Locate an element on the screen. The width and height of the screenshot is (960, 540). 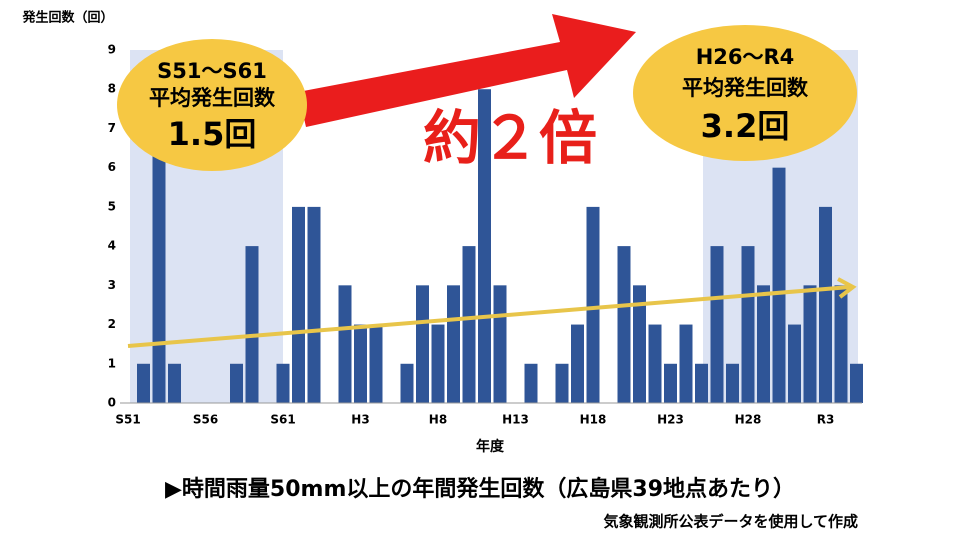
y-tick-label: 1 is located at coordinates (112, 363).